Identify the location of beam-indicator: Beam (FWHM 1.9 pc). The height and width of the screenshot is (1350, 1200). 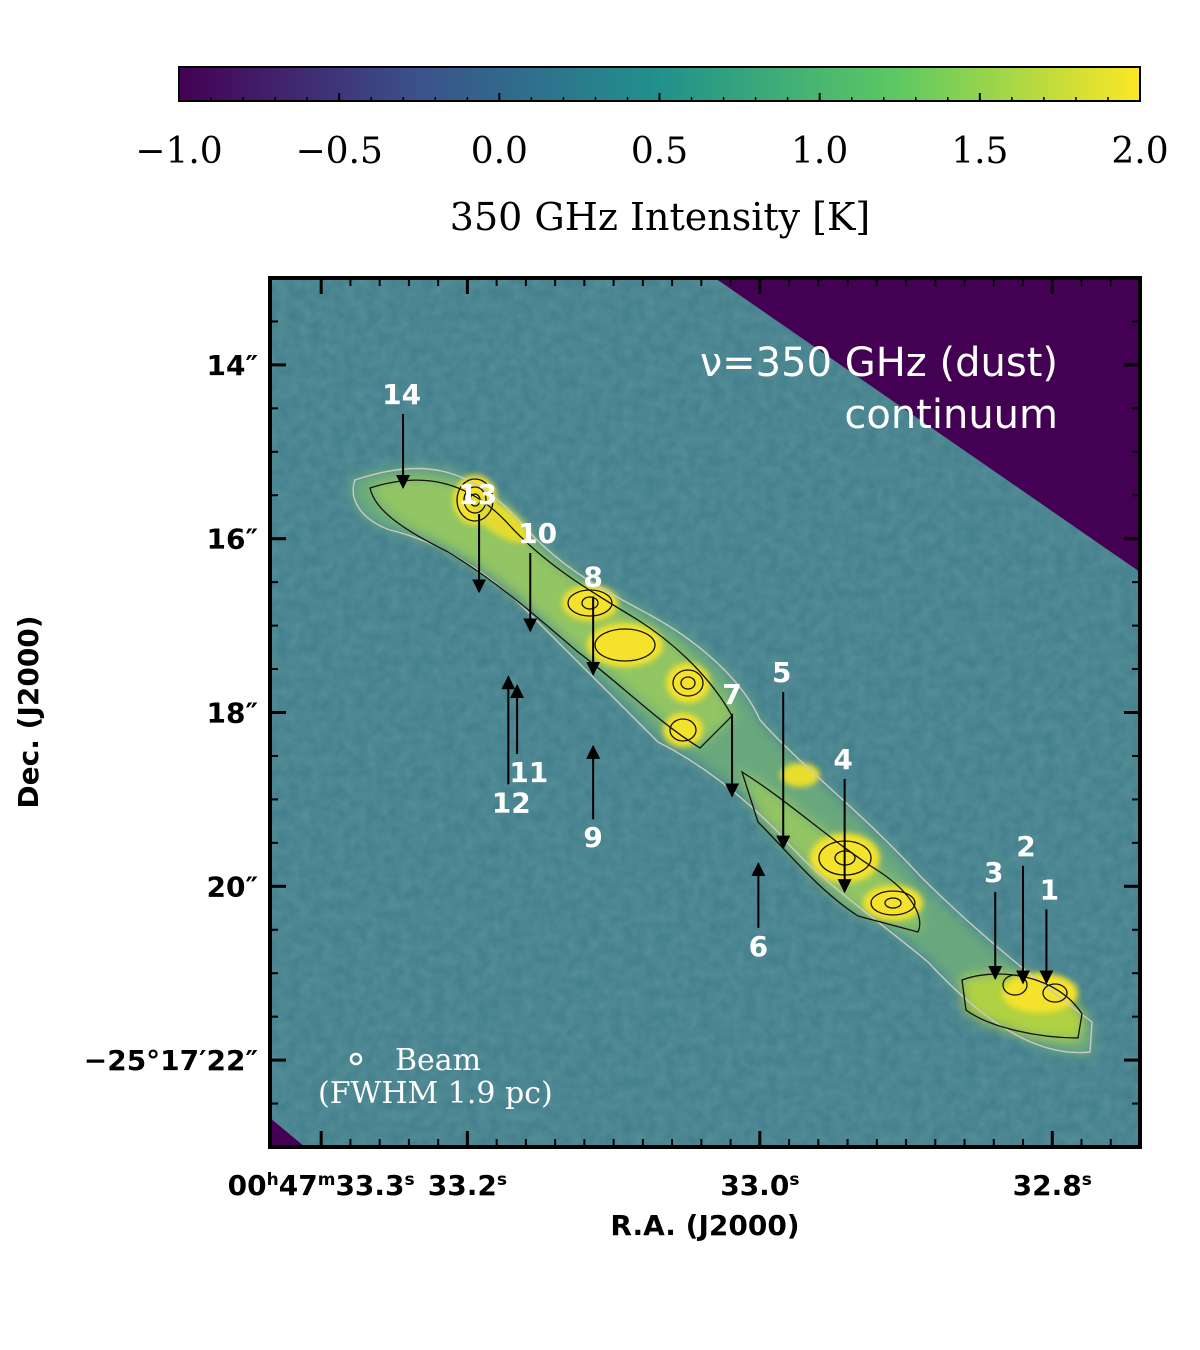
(435, 1077).